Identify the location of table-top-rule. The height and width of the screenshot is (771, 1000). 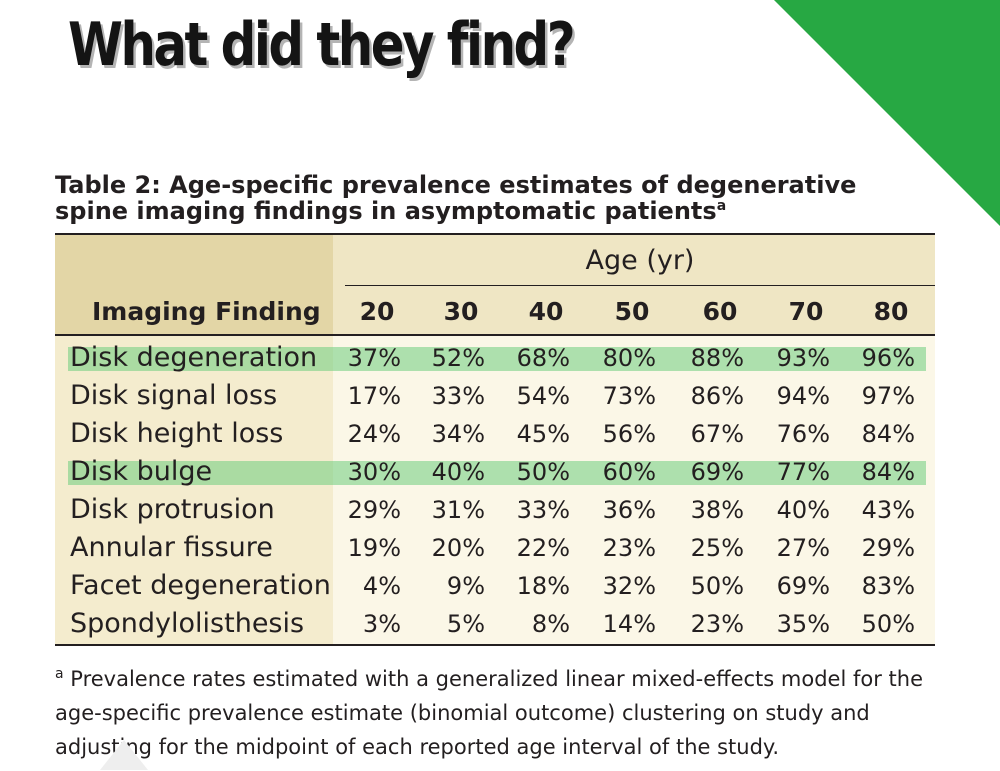
(495, 234).